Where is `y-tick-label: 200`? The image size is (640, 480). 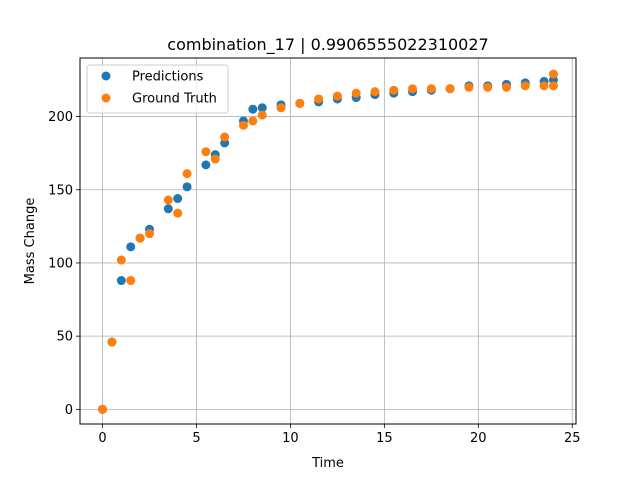
y-tick-label: 200 is located at coordinates (60, 117).